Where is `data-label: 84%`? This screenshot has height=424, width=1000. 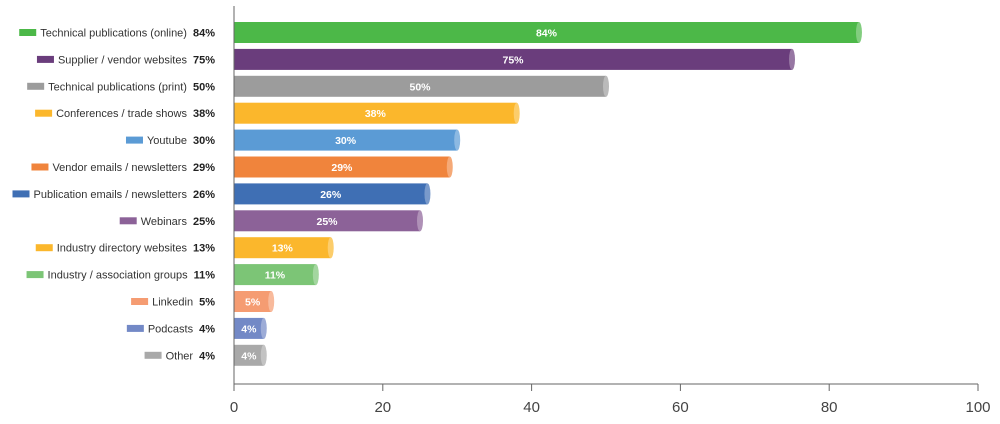 data-label: 84% is located at coordinates (547, 34).